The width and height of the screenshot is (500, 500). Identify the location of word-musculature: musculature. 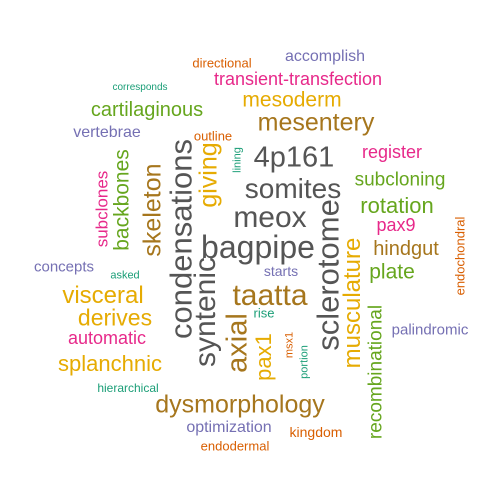
(352, 303).